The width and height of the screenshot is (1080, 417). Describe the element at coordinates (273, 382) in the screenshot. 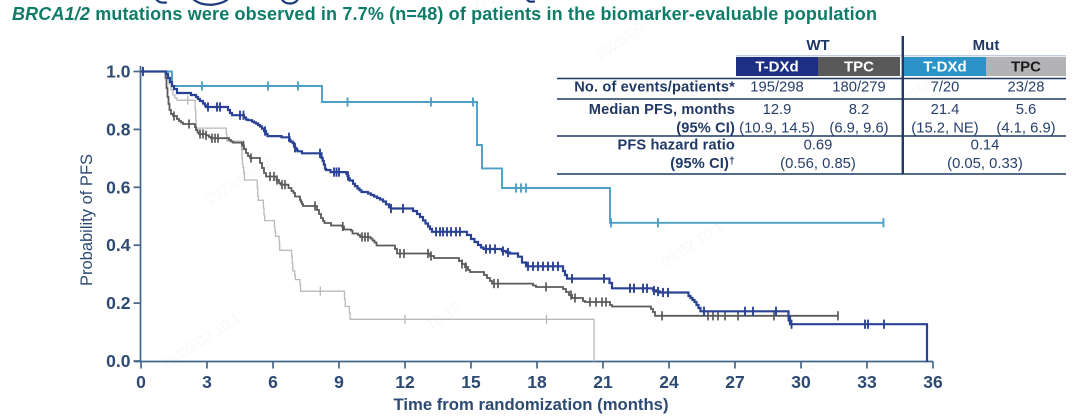

I see `svg-text: 6` at that location.